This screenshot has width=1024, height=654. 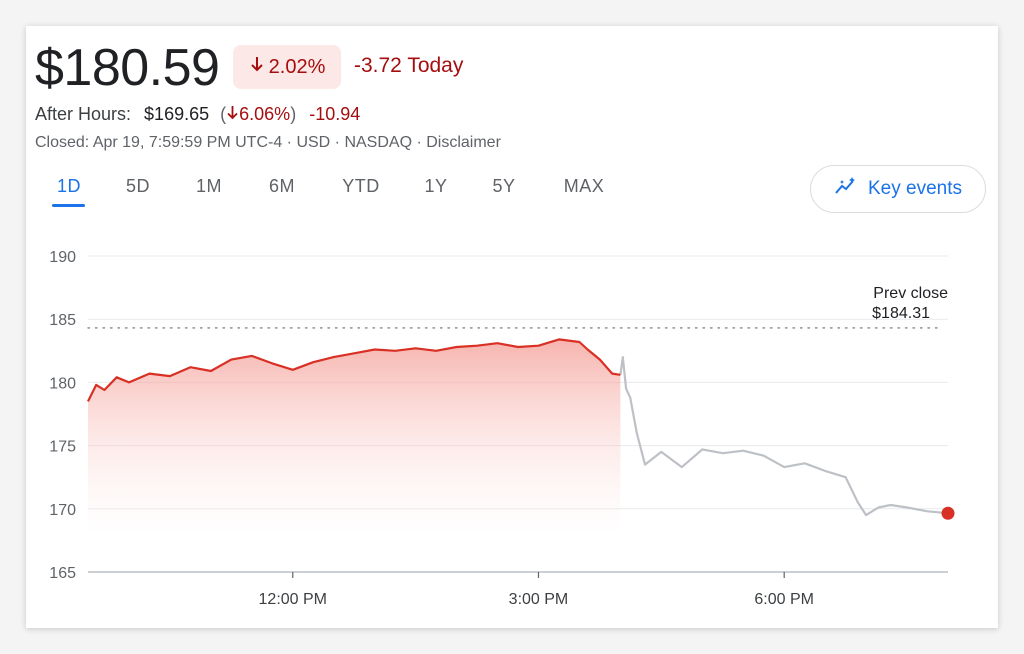 I want to click on prev-close-value: $184.31, so click(x=901, y=313).